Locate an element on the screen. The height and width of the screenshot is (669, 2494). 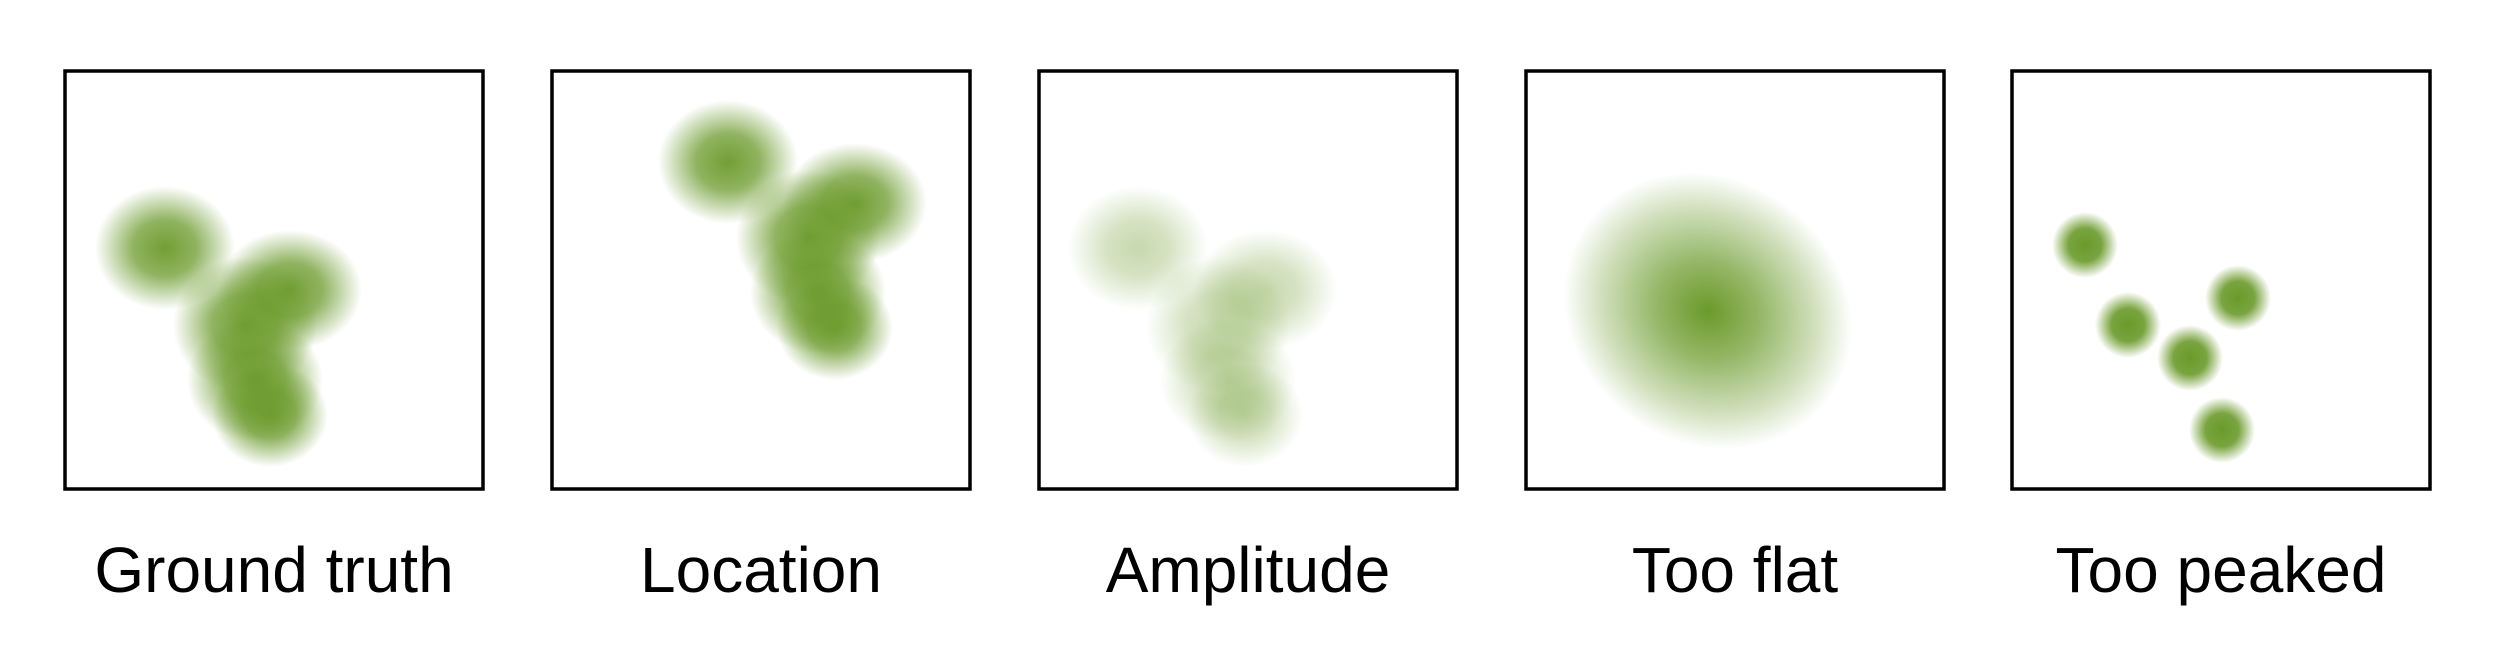
panel-ground-truth: Ground truth is located at coordinates (274, 337).